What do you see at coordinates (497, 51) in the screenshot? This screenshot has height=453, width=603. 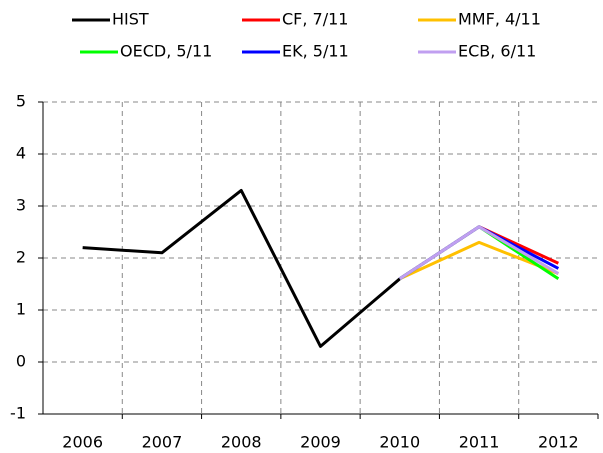 I see `legend-label: ECB, 6/11` at bounding box center [497, 51].